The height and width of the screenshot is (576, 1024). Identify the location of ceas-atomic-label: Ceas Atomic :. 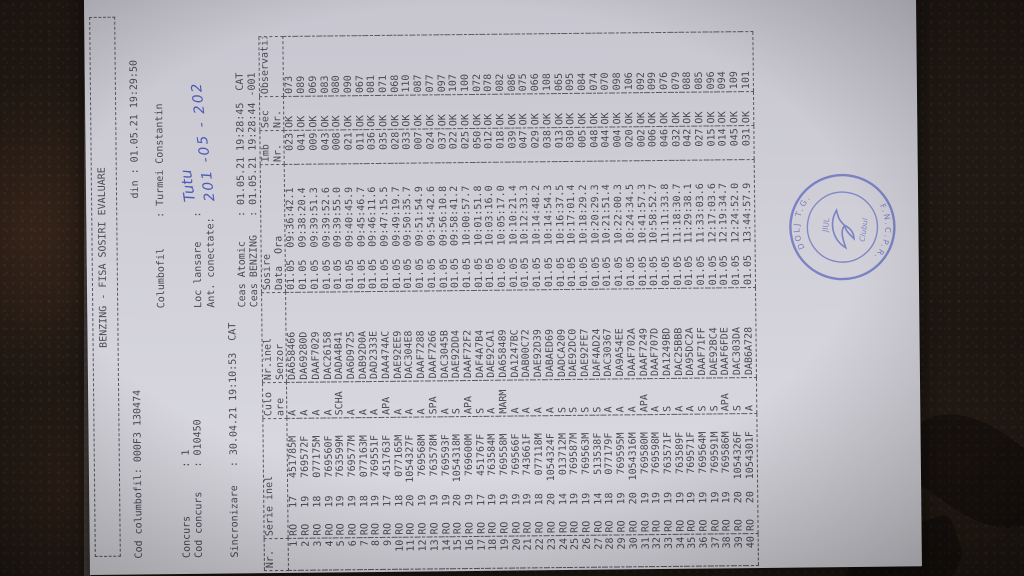
(242, 256).